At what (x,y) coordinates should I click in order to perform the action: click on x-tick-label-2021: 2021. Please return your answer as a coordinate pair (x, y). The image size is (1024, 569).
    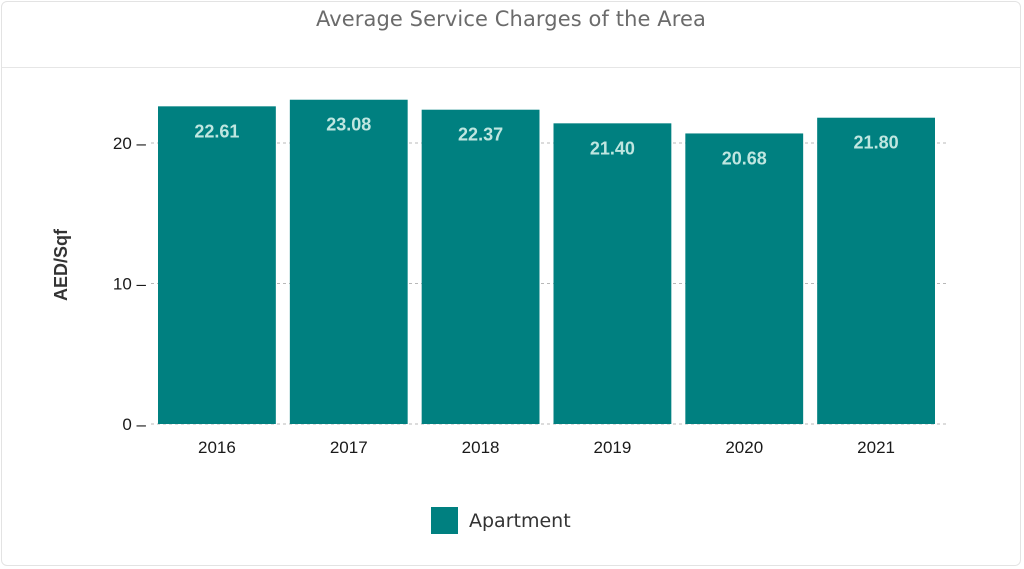
    Looking at the image, I should click on (876, 447).